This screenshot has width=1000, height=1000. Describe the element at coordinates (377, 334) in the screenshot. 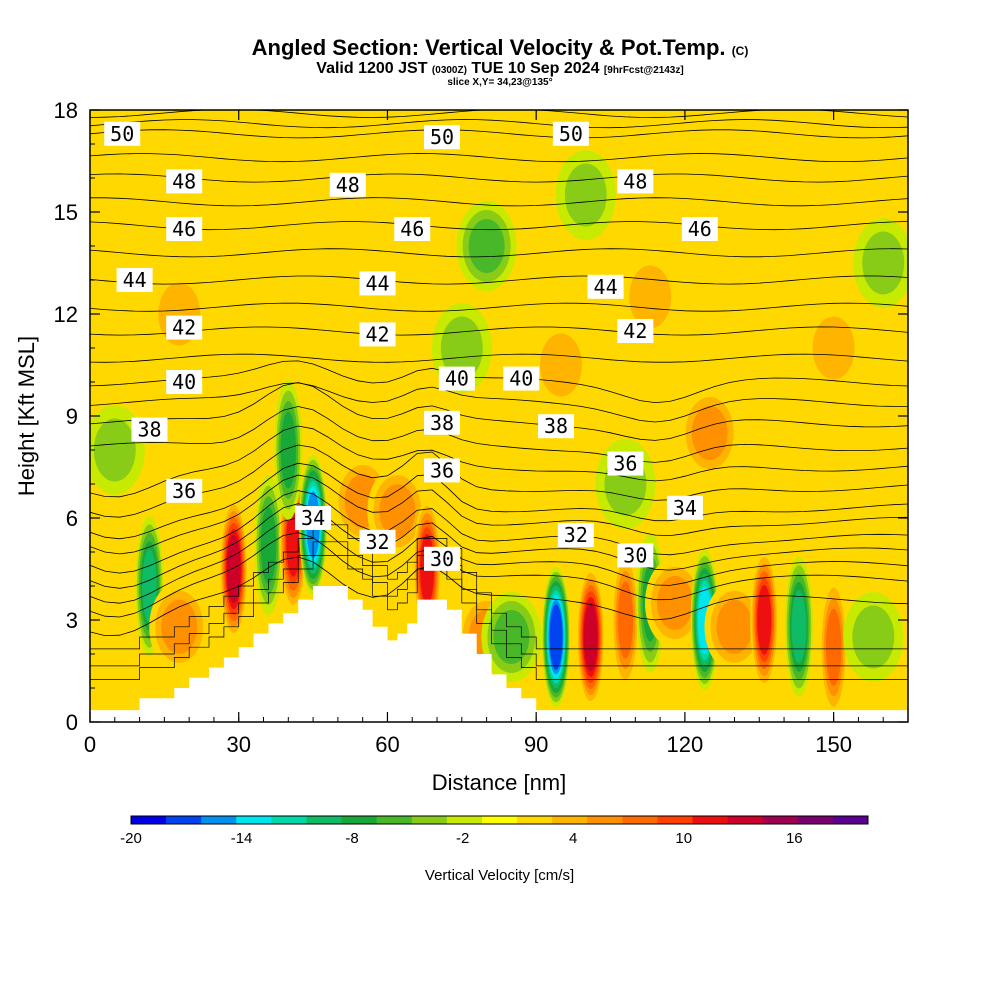

I see `contour-label: 42` at that location.